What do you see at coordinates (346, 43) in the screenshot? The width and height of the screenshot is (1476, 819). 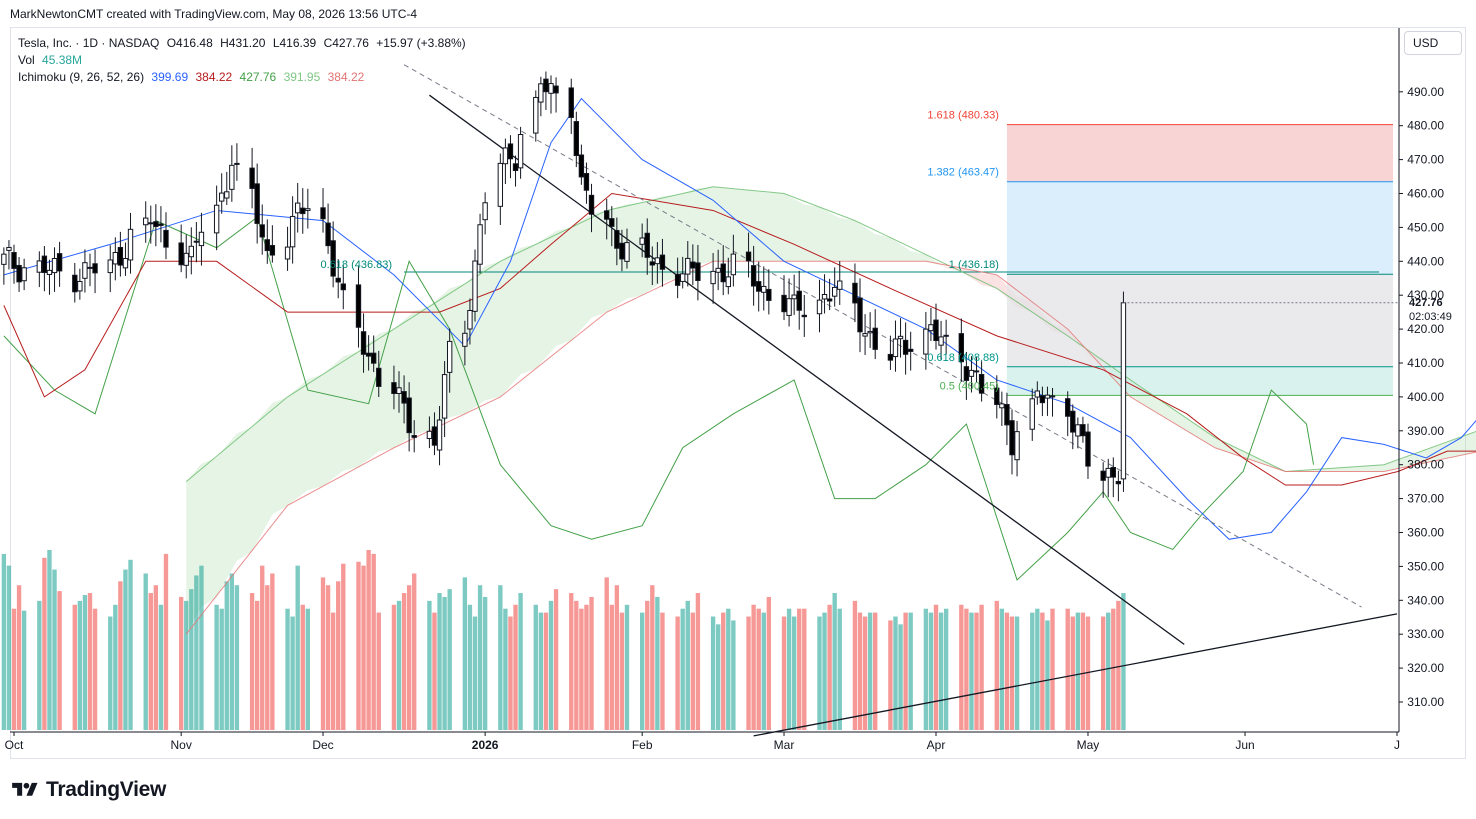 I see `legend-close: C427.76` at bounding box center [346, 43].